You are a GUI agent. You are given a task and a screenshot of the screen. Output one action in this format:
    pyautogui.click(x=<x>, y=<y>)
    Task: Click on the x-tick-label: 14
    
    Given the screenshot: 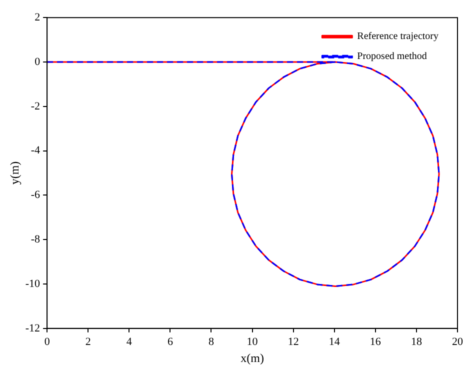 What is the action you would take?
    pyautogui.click(x=334, y=342)
    